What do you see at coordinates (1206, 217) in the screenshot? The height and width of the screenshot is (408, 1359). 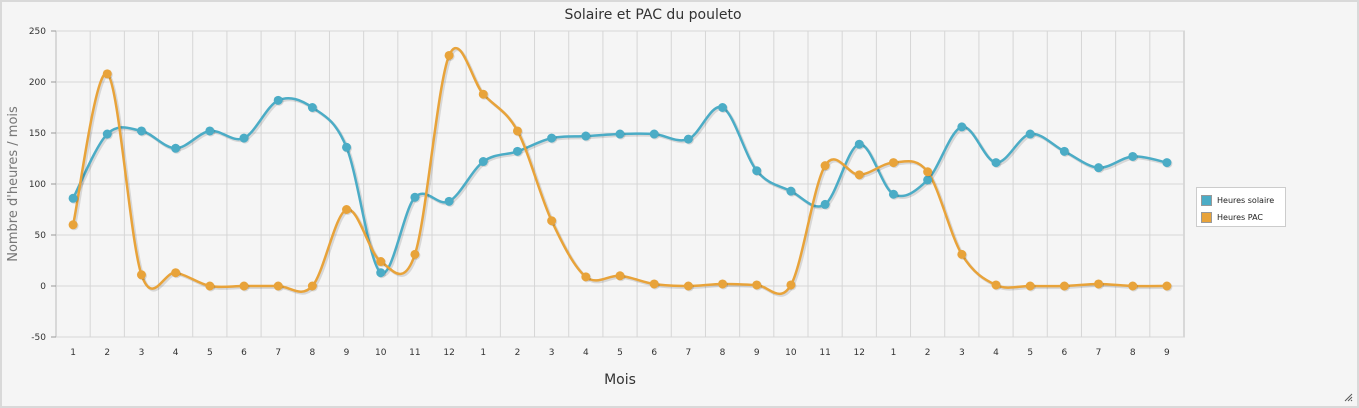 I see `legend-swatch-pac` at bounding box center [1206, 217].